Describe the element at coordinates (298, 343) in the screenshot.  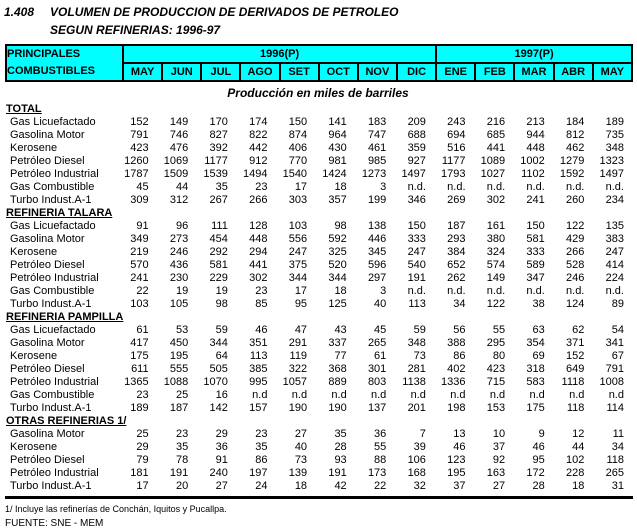
I see `value-cell: 291` at that location.